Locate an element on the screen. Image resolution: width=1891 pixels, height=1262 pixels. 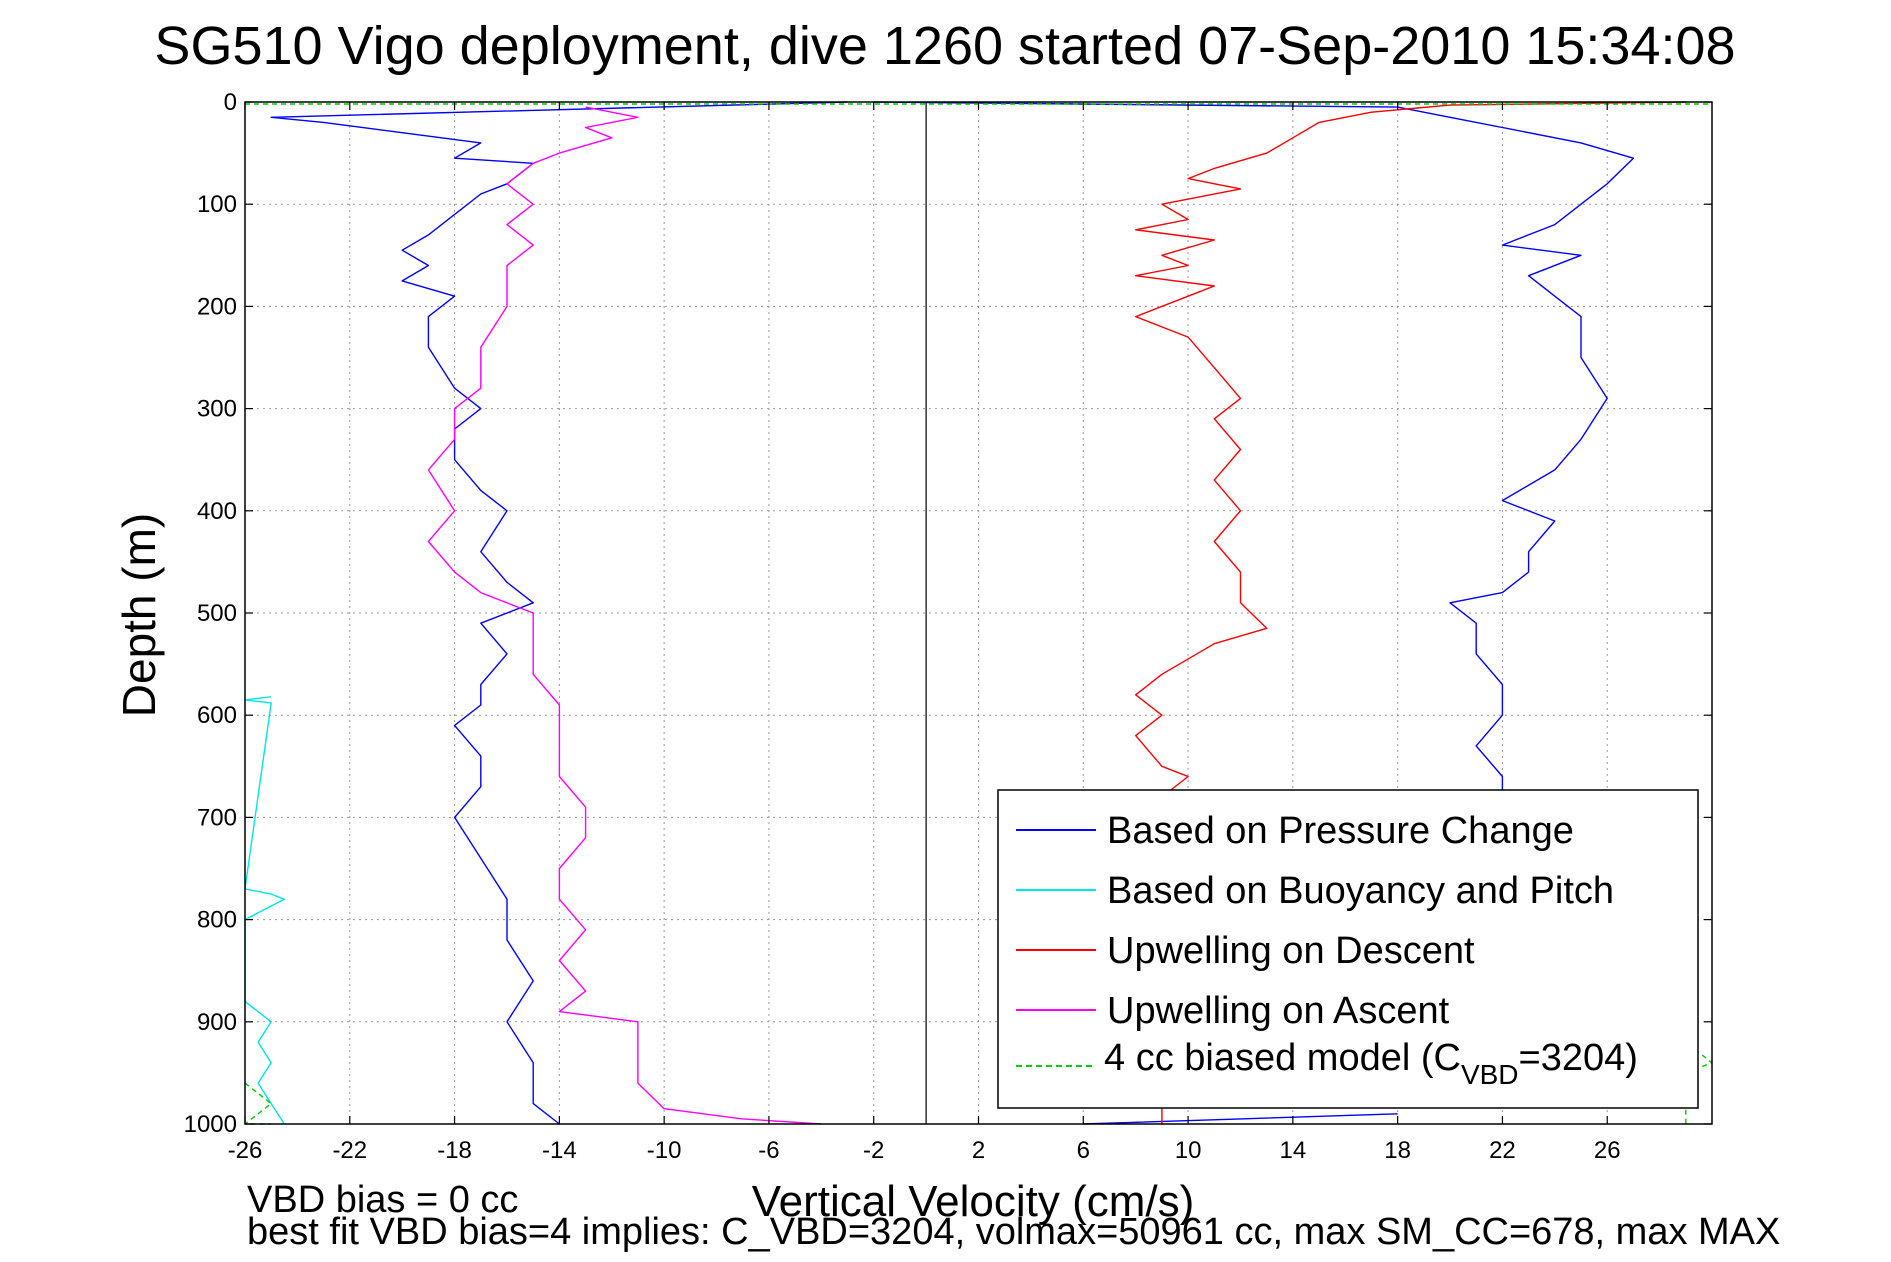
y-tick-label: 800 is located at coordinates (217, 920).